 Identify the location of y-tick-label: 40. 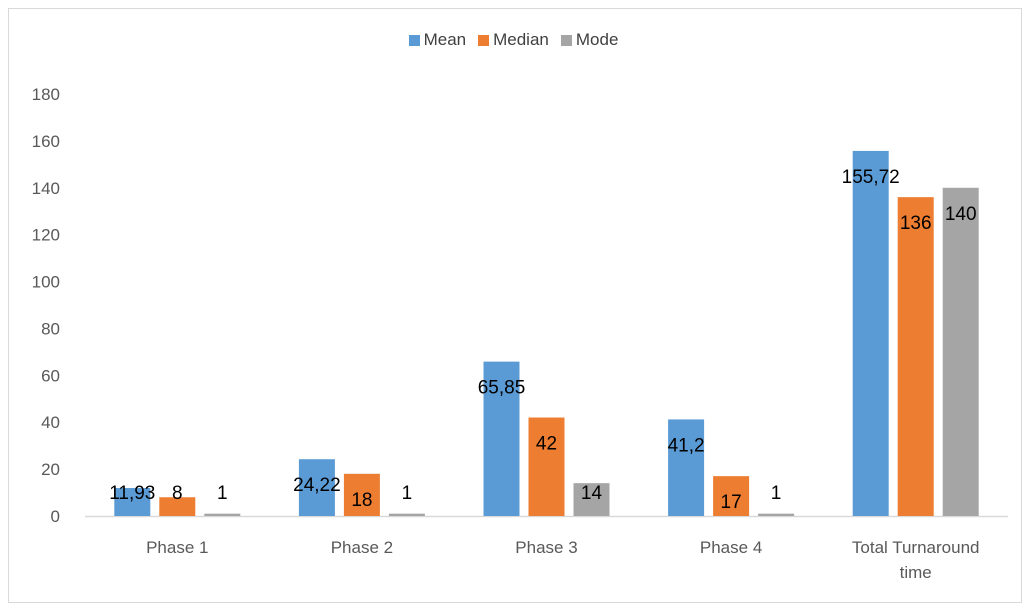
(50, 422).